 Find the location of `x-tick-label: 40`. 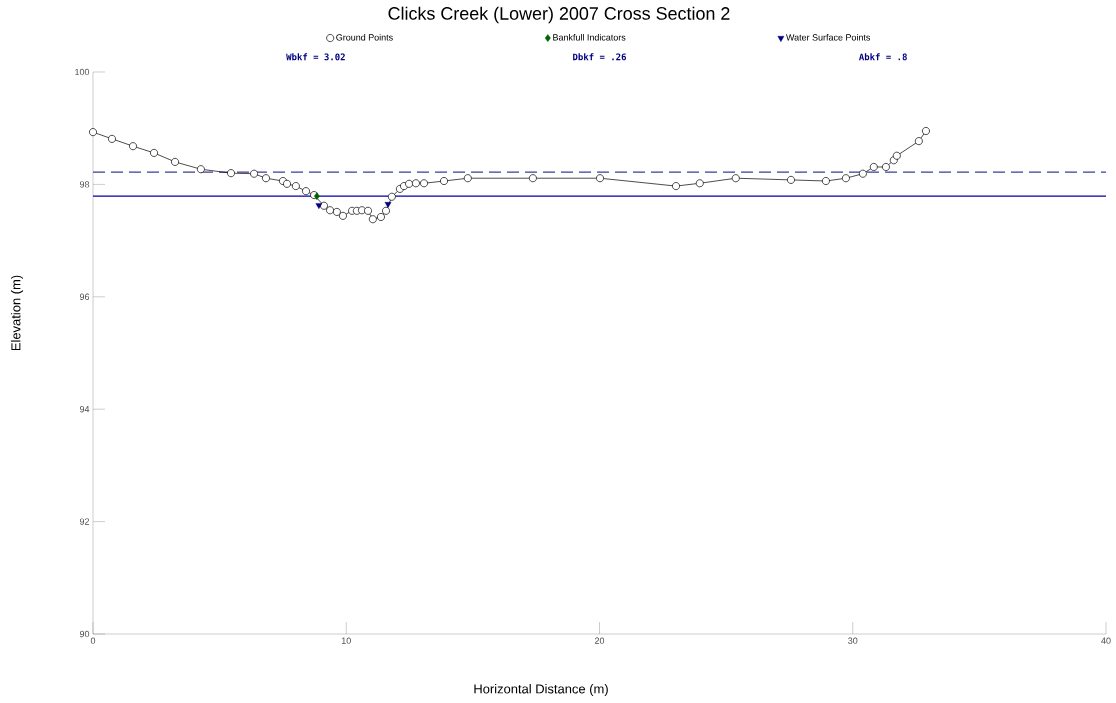

x-tick-label: 40 is located at coordinates (1106, 640).